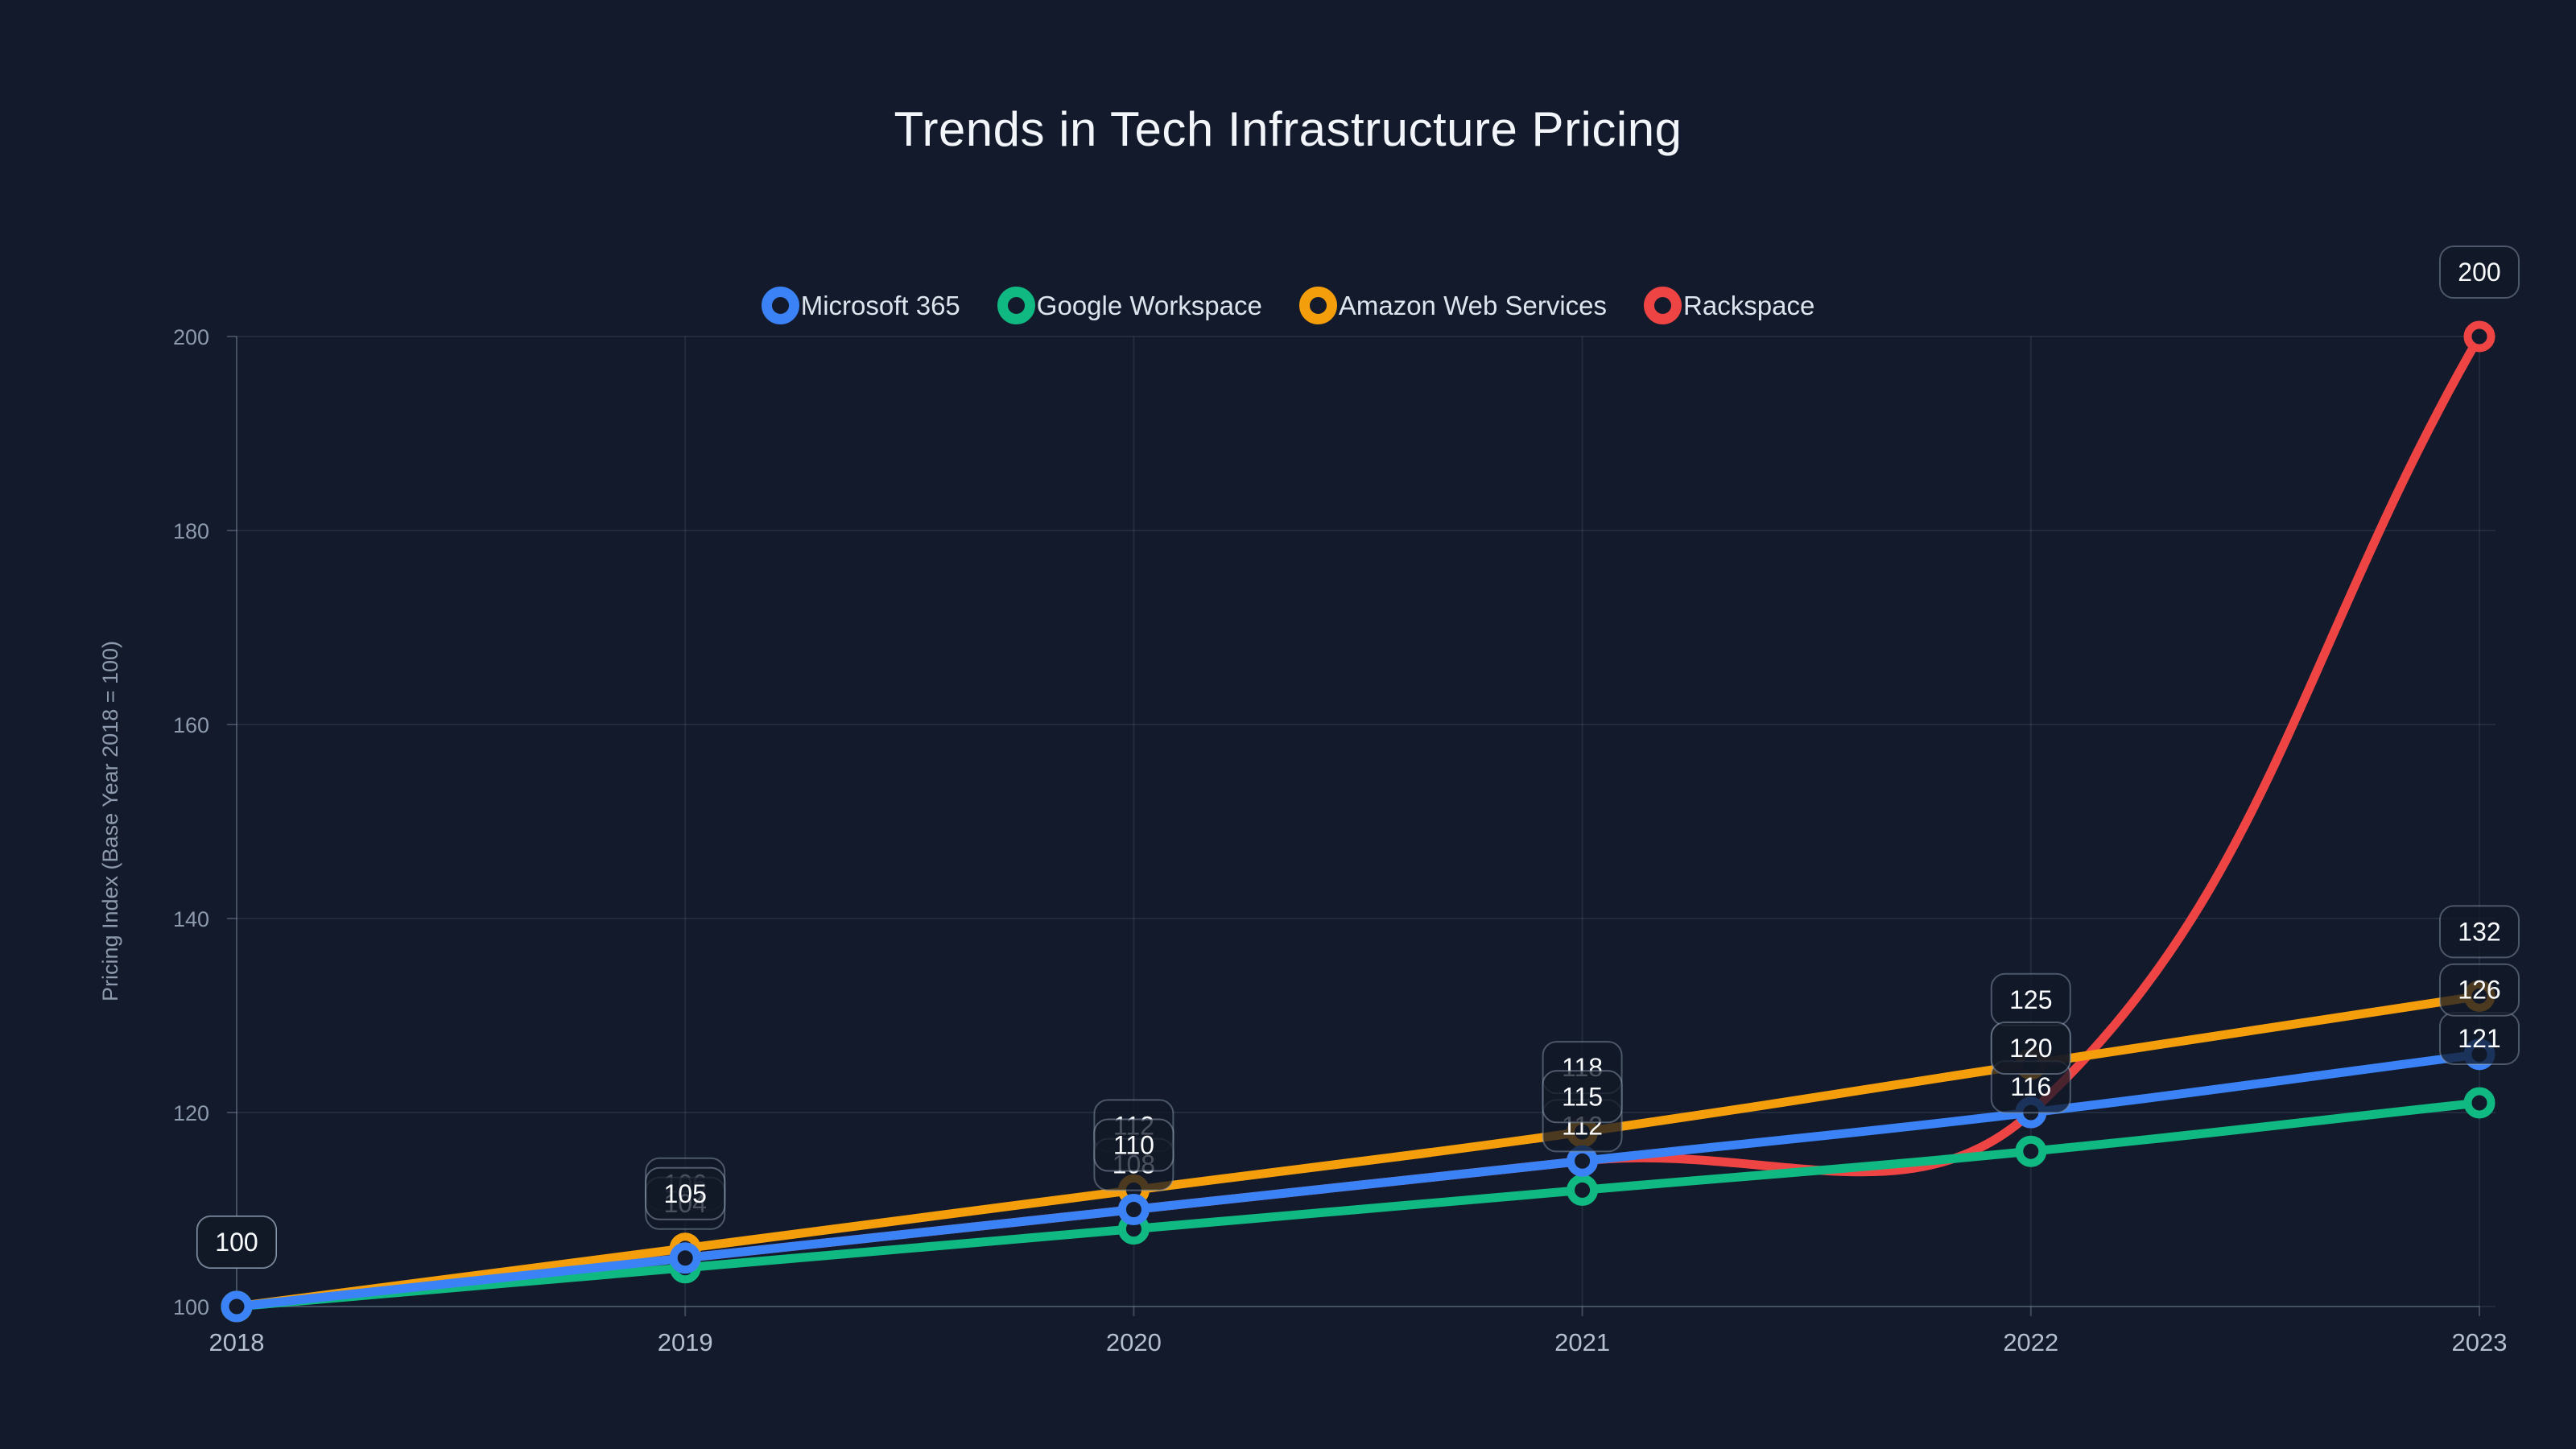 This screenshot has height=1449, width=2576. I want to click on data-label-value: 105, so click(685, 1193).